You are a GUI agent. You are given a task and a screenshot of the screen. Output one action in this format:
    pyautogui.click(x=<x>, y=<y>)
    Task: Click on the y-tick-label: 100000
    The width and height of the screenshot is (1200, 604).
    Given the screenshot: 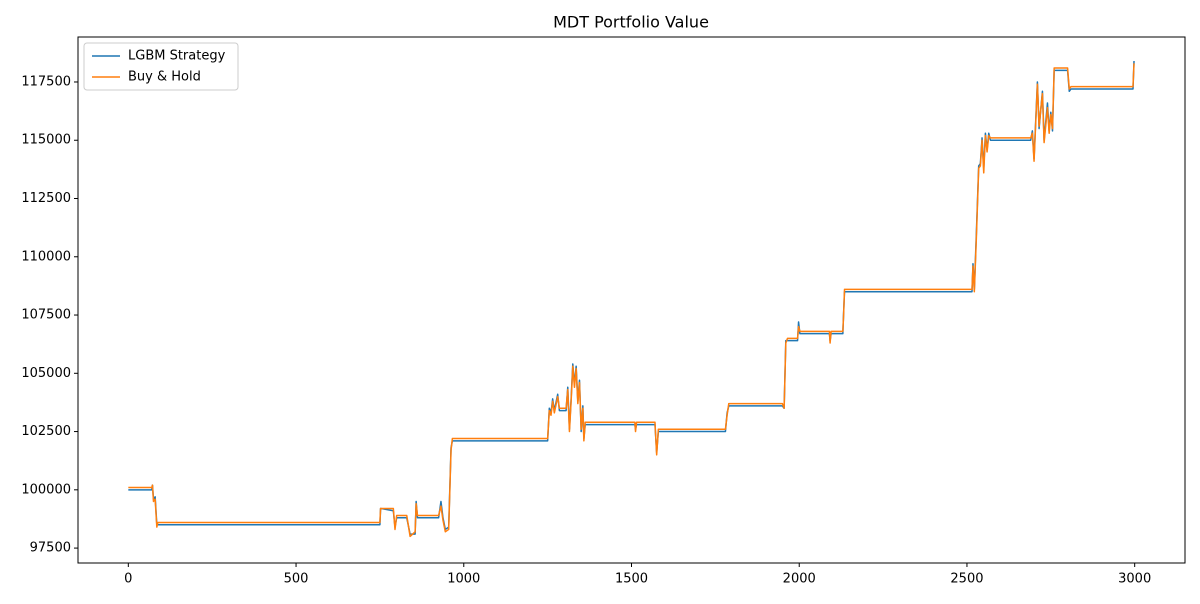 What is the action you would take?
    pyautogui.click(x=46, y=489)
    